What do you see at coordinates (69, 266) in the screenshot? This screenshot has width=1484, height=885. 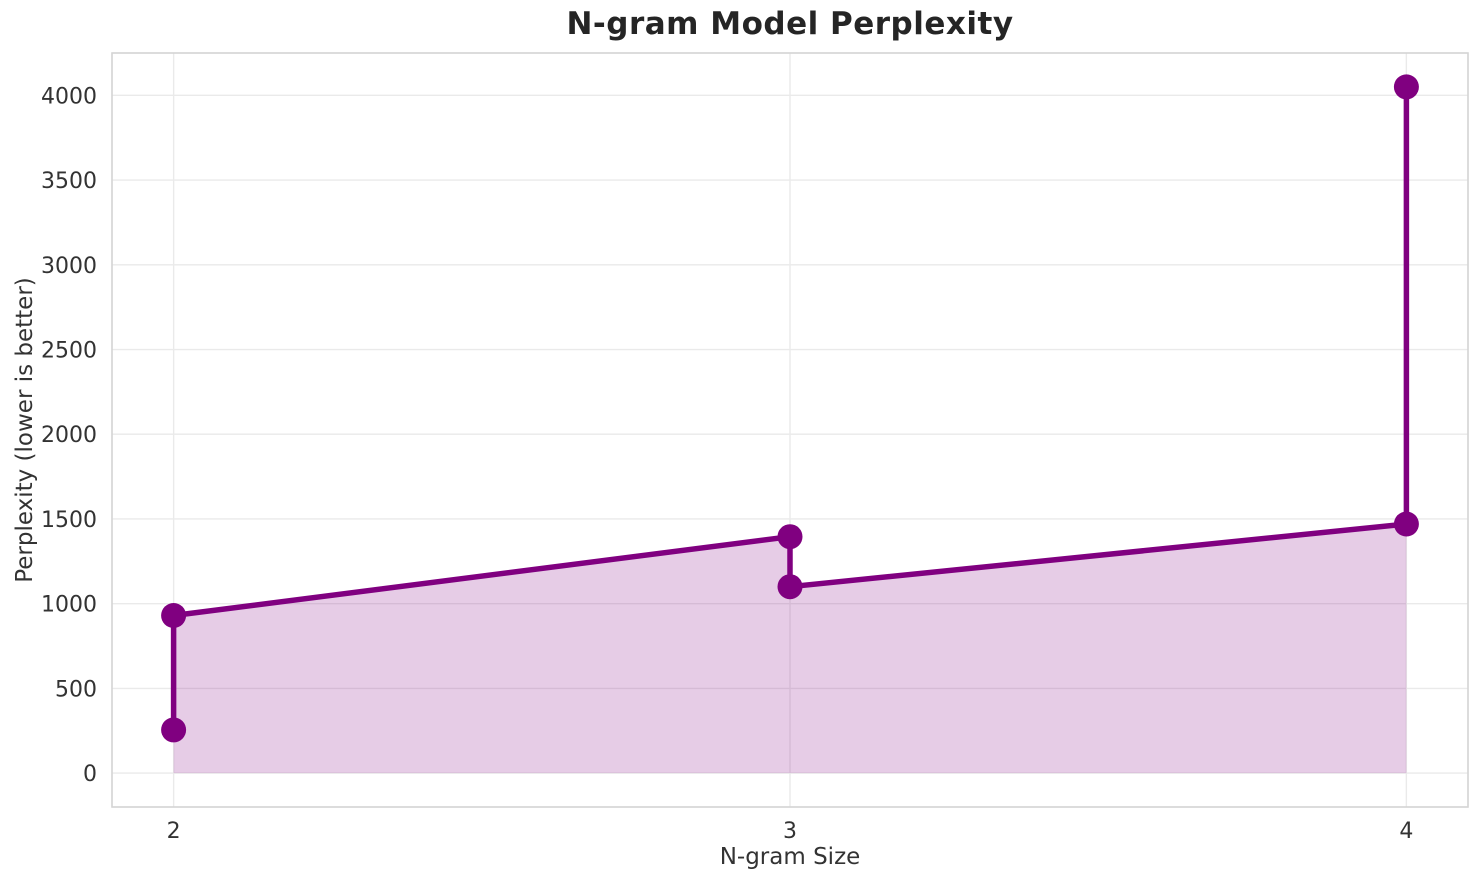 I see `y-tick-label: 3000` at bounding box center [69, 266].